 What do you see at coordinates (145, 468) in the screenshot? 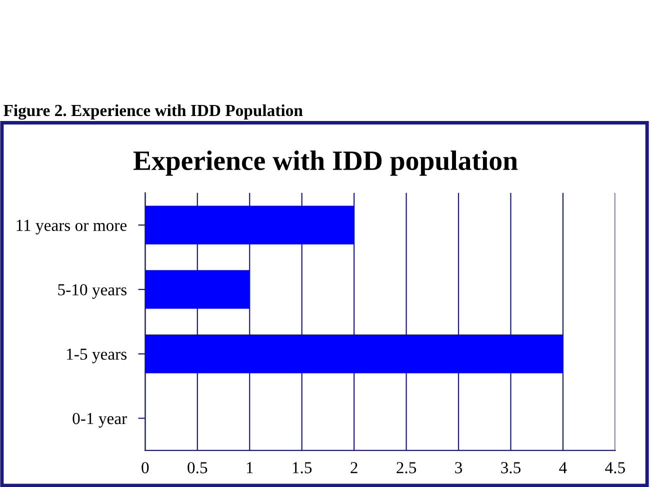
I see `x-tick-label: 0` at bounding box center [145, 468].